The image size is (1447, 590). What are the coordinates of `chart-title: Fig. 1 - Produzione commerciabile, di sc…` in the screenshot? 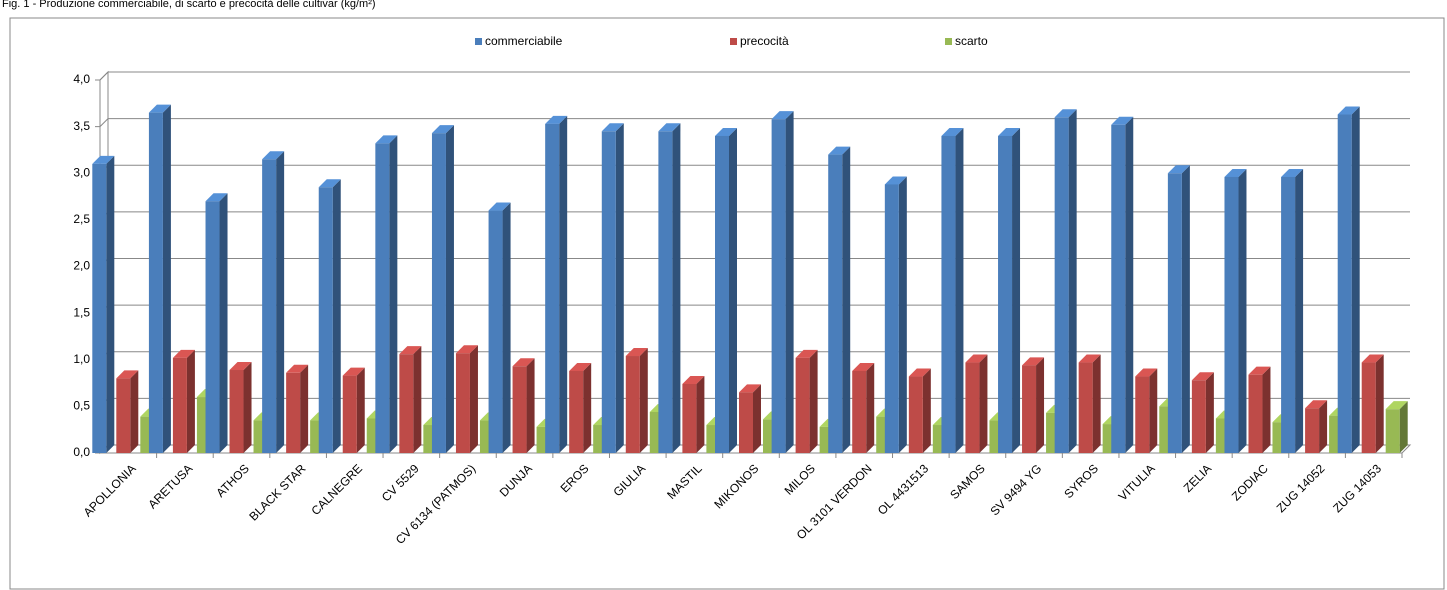 It's located at (189, 5).